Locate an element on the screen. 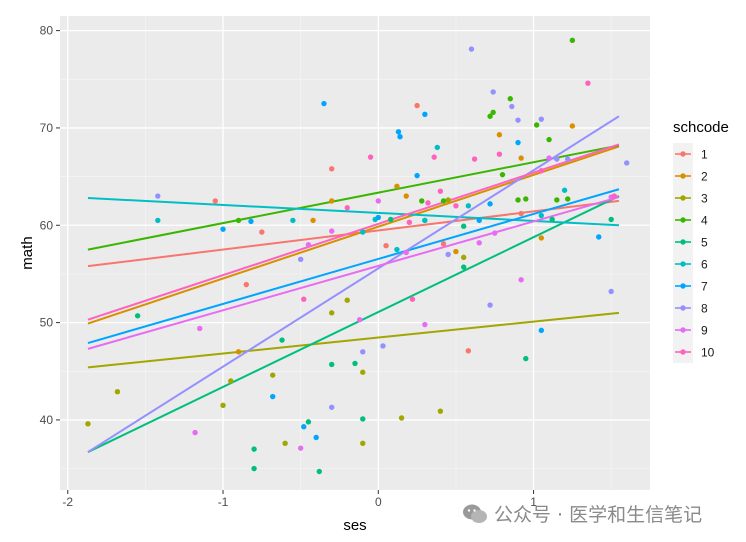  y-tick-label: 50 is located at coordinates (47, 323).